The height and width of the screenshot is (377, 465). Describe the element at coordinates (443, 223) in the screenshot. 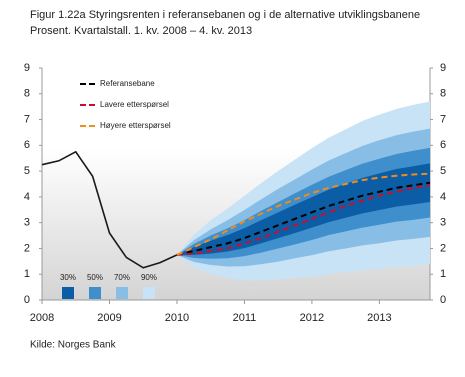

I see `y2-tick-label: 3` at that location.